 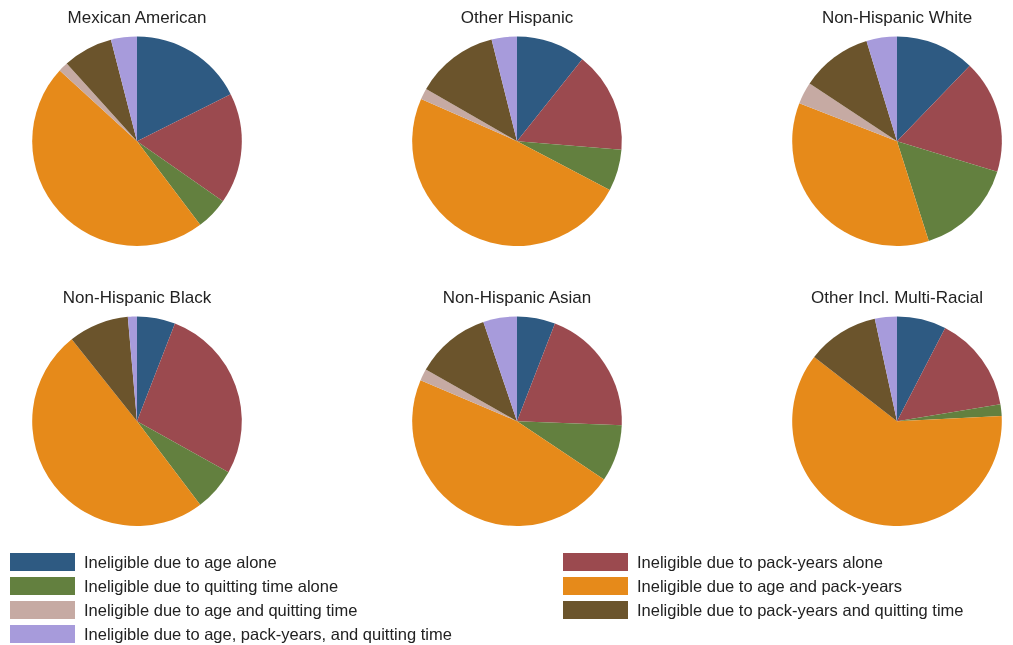 What do you see at coordinates (517, 297) in the screenshot?
I see `chart-title: Non-Hispanic Asian` at bounding box center [517, 297].